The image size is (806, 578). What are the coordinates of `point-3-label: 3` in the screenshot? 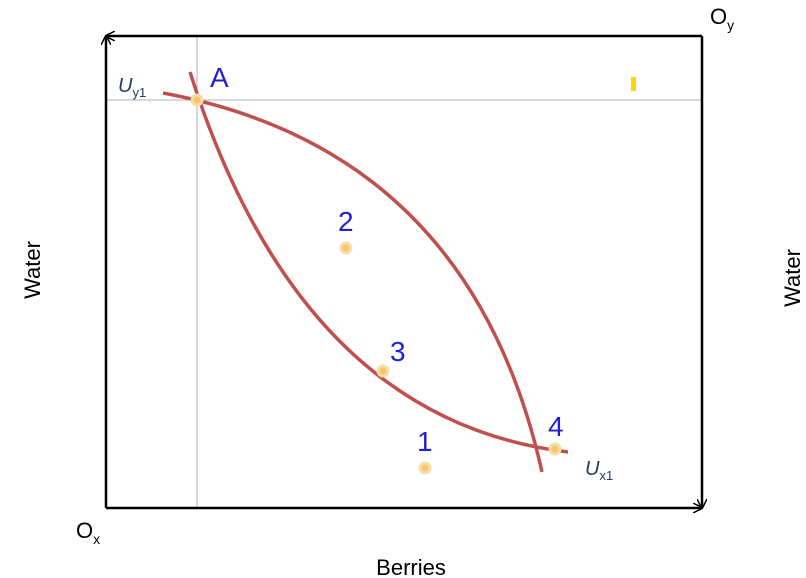 It's located at (398, 351).